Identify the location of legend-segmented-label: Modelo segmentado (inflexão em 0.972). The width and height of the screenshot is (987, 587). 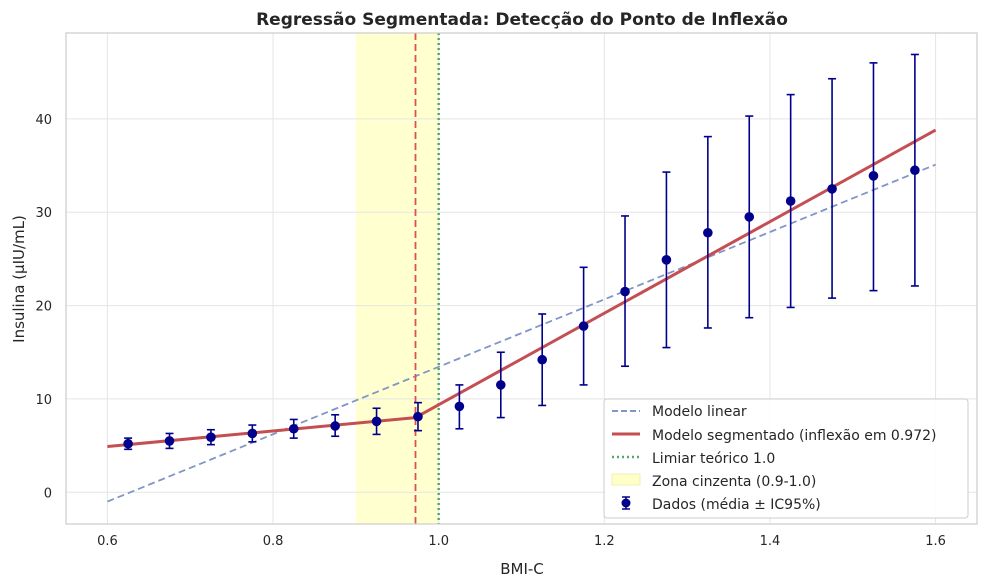
(794, 436).